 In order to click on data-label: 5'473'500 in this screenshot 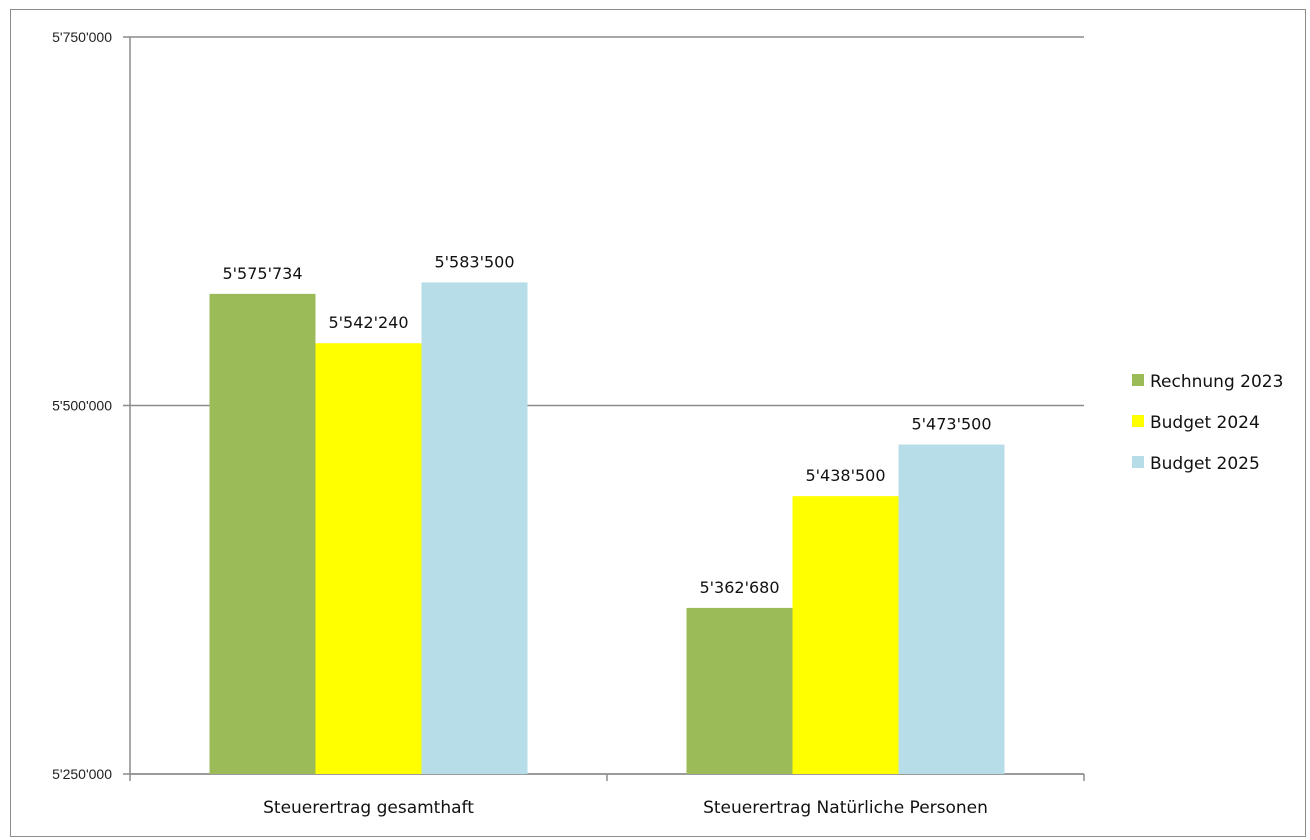, I will do `click(951, 424)`.